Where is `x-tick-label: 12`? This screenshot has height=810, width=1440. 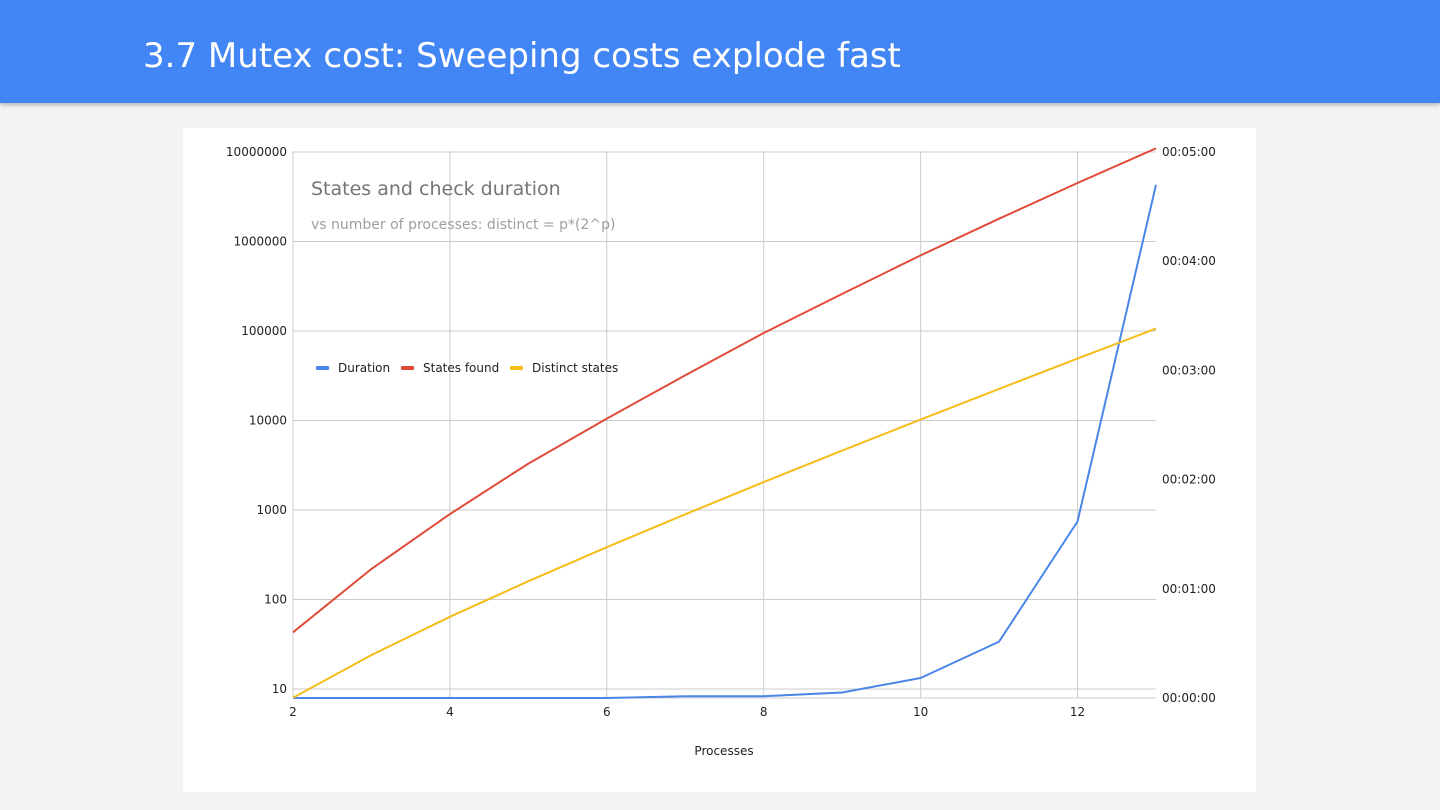
x-tick-label: 12 is located at coordinates (1077, 712).